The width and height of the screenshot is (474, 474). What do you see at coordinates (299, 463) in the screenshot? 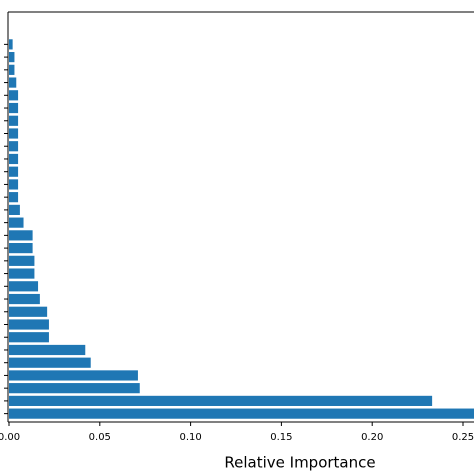
I see `x-axis-label: Relative Importance` at bounding box center [299, 463].